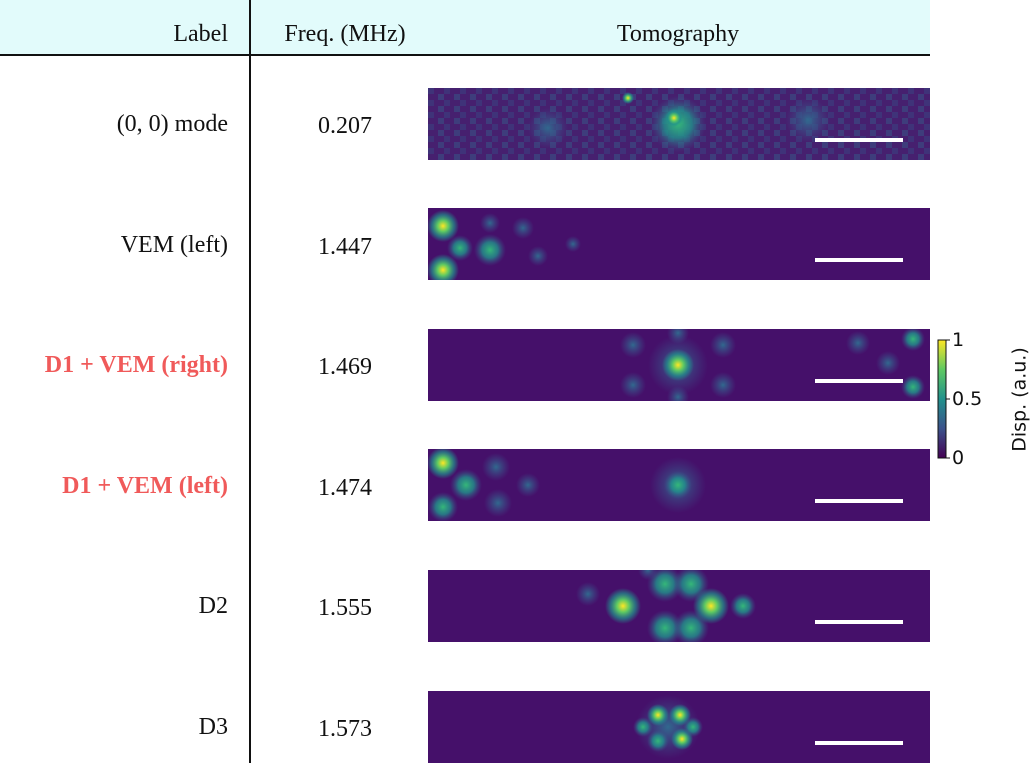 The image size is (1036, 763). What do you see at coordinates (345, 488) in the screenshot?
I see `freq-cell: 1.474` at bounding box center [345, 488].